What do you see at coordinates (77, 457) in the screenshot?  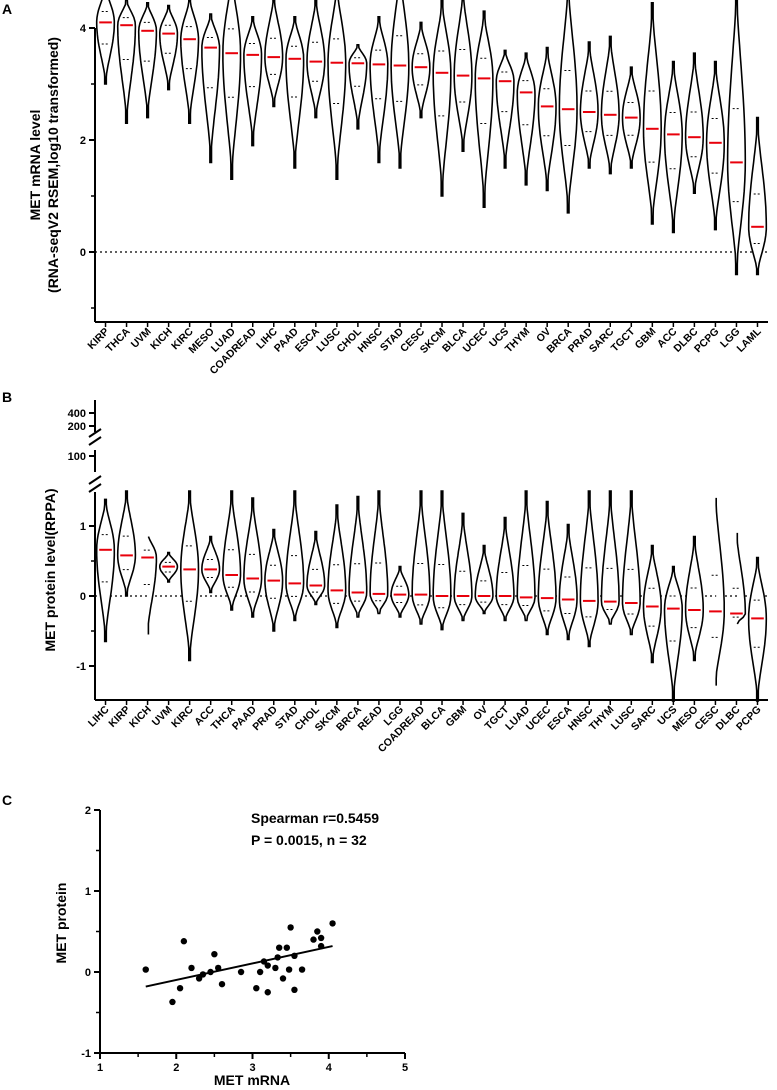 I see `panel-b-y-tick-label: 100` at bounding box center [77, 457].